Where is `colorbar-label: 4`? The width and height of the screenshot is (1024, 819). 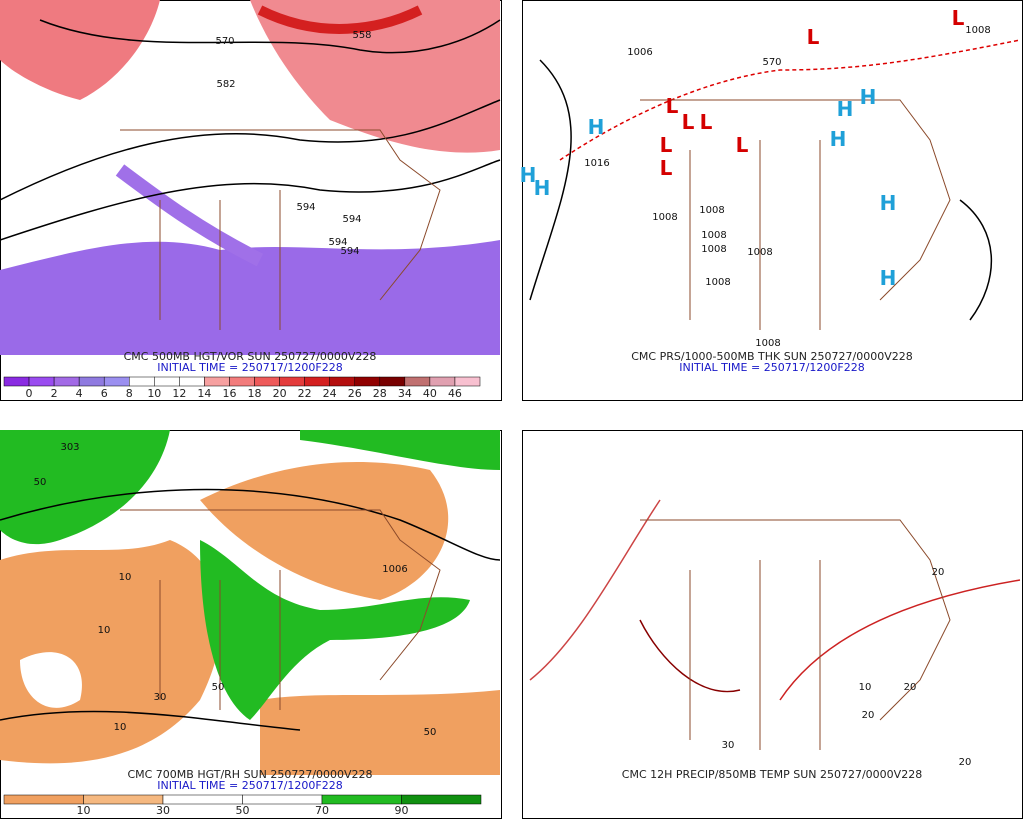 colorbar-label: 4 is located at coordinates (79, 393).